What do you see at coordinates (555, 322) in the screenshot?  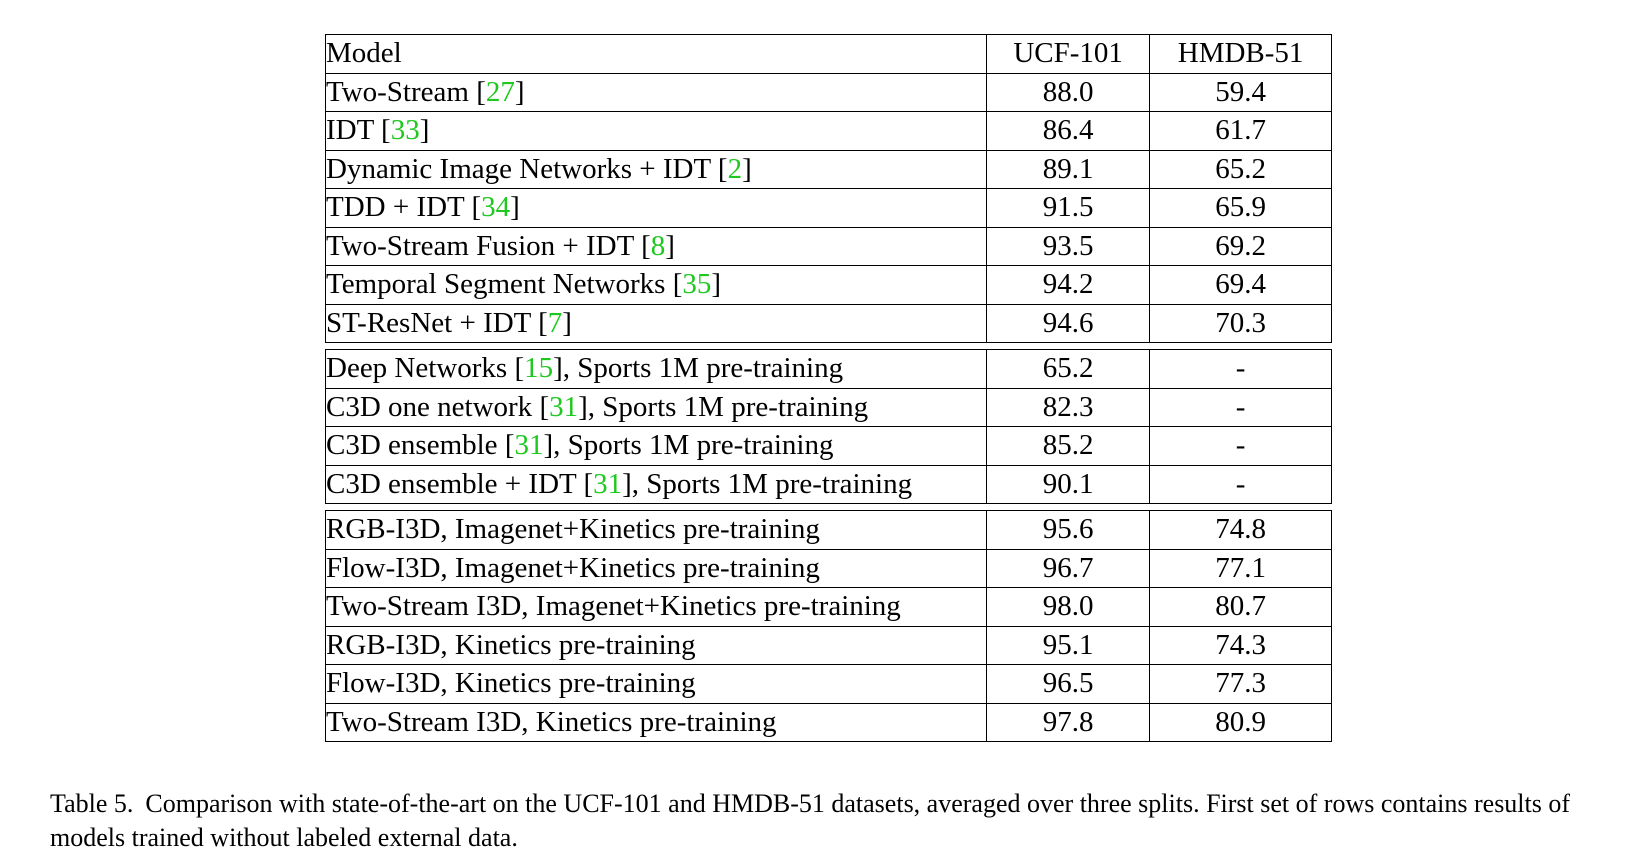 I see `citation-link: 7` at bounding box center [555, 322].